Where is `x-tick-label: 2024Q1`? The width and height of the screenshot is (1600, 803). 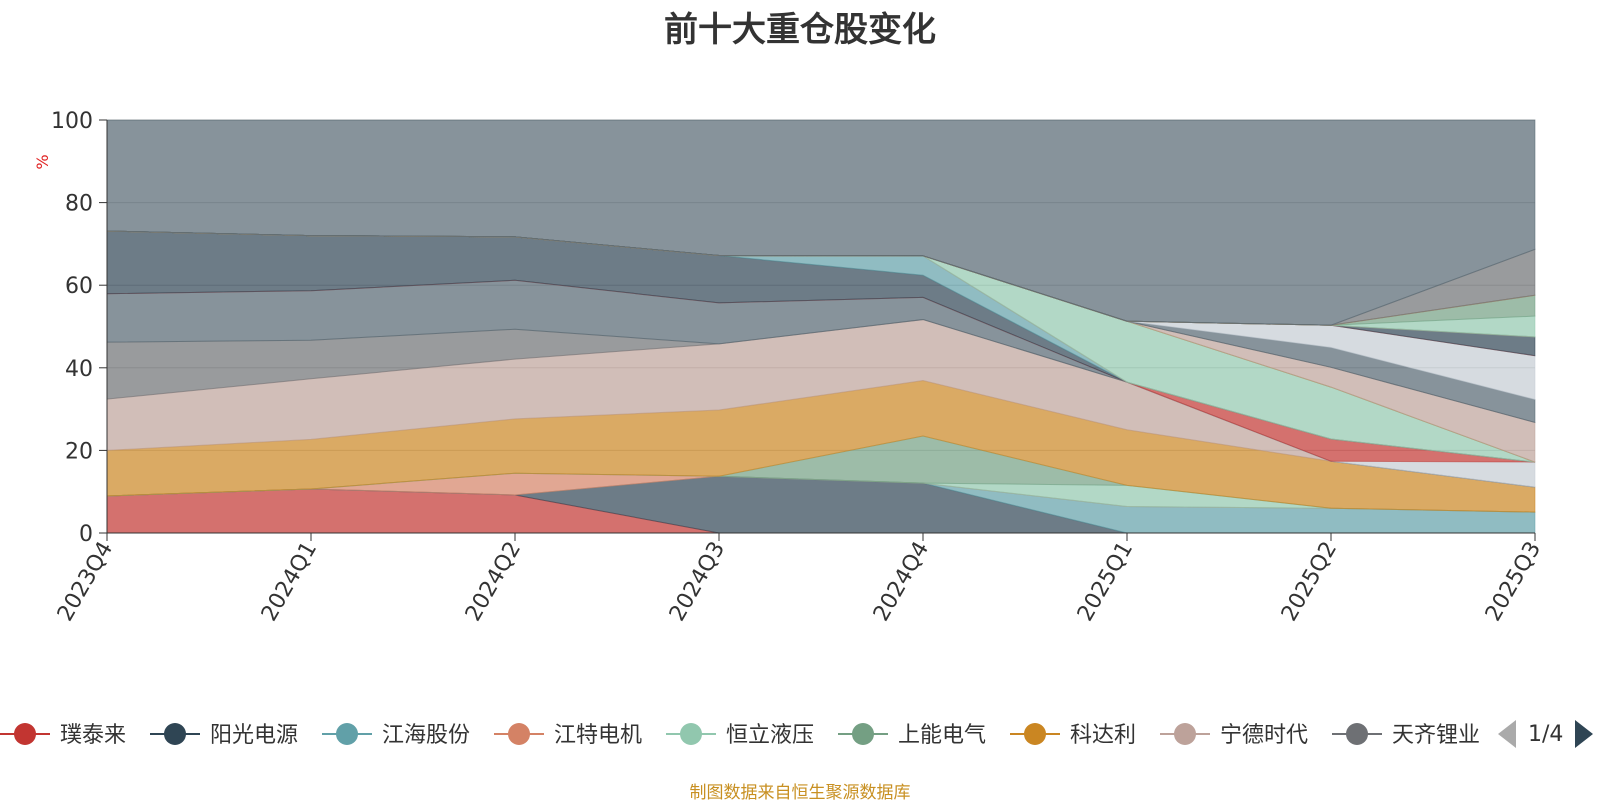
x-tick-label: 2024Q1 is located at coordinates (289, 582).